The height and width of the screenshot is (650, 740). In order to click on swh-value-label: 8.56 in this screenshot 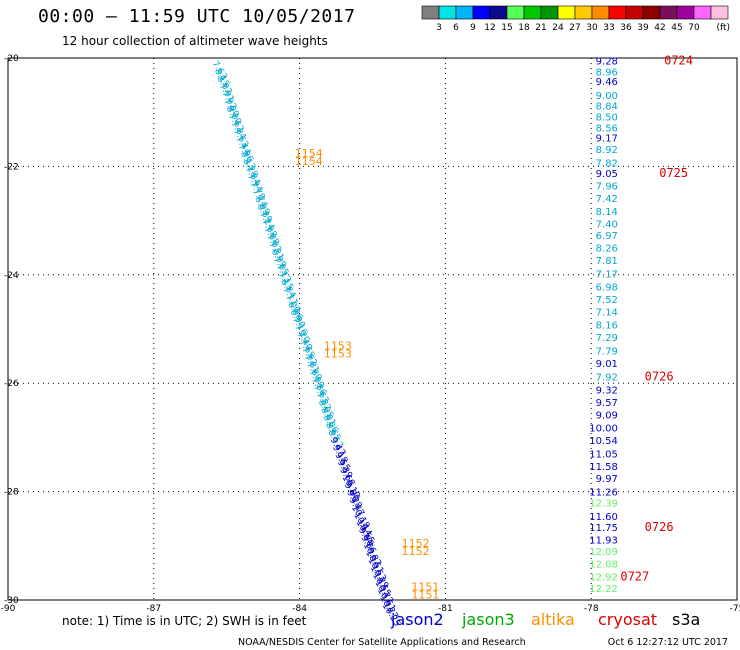, I will do `click(607, 128)`.